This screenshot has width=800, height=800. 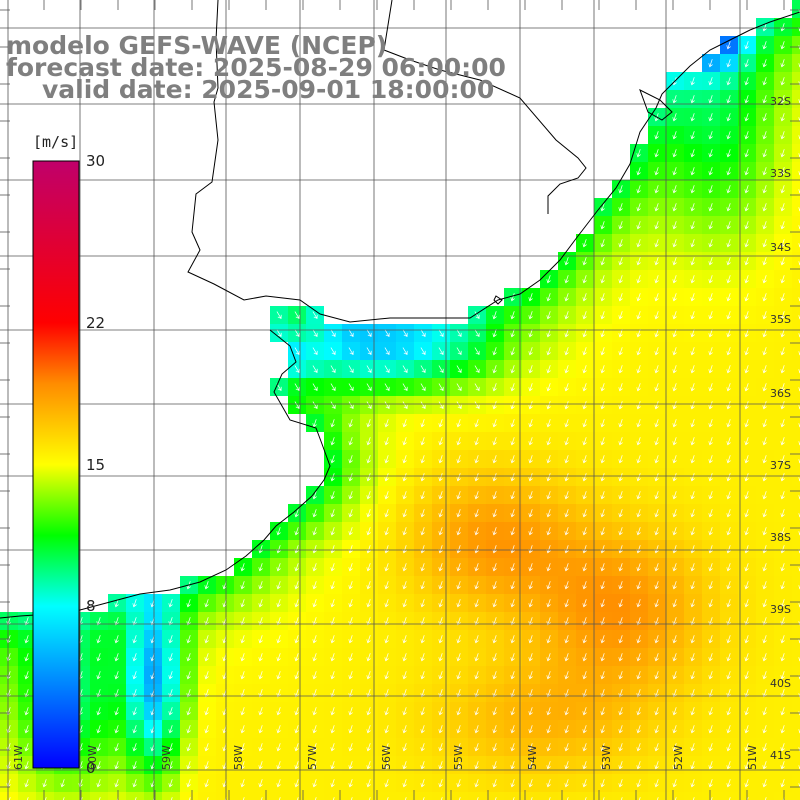 What do you see at coordinates (238, 757) in the screenshot?
I see `longitude-label: 58W` at bounding box center [238, 757].